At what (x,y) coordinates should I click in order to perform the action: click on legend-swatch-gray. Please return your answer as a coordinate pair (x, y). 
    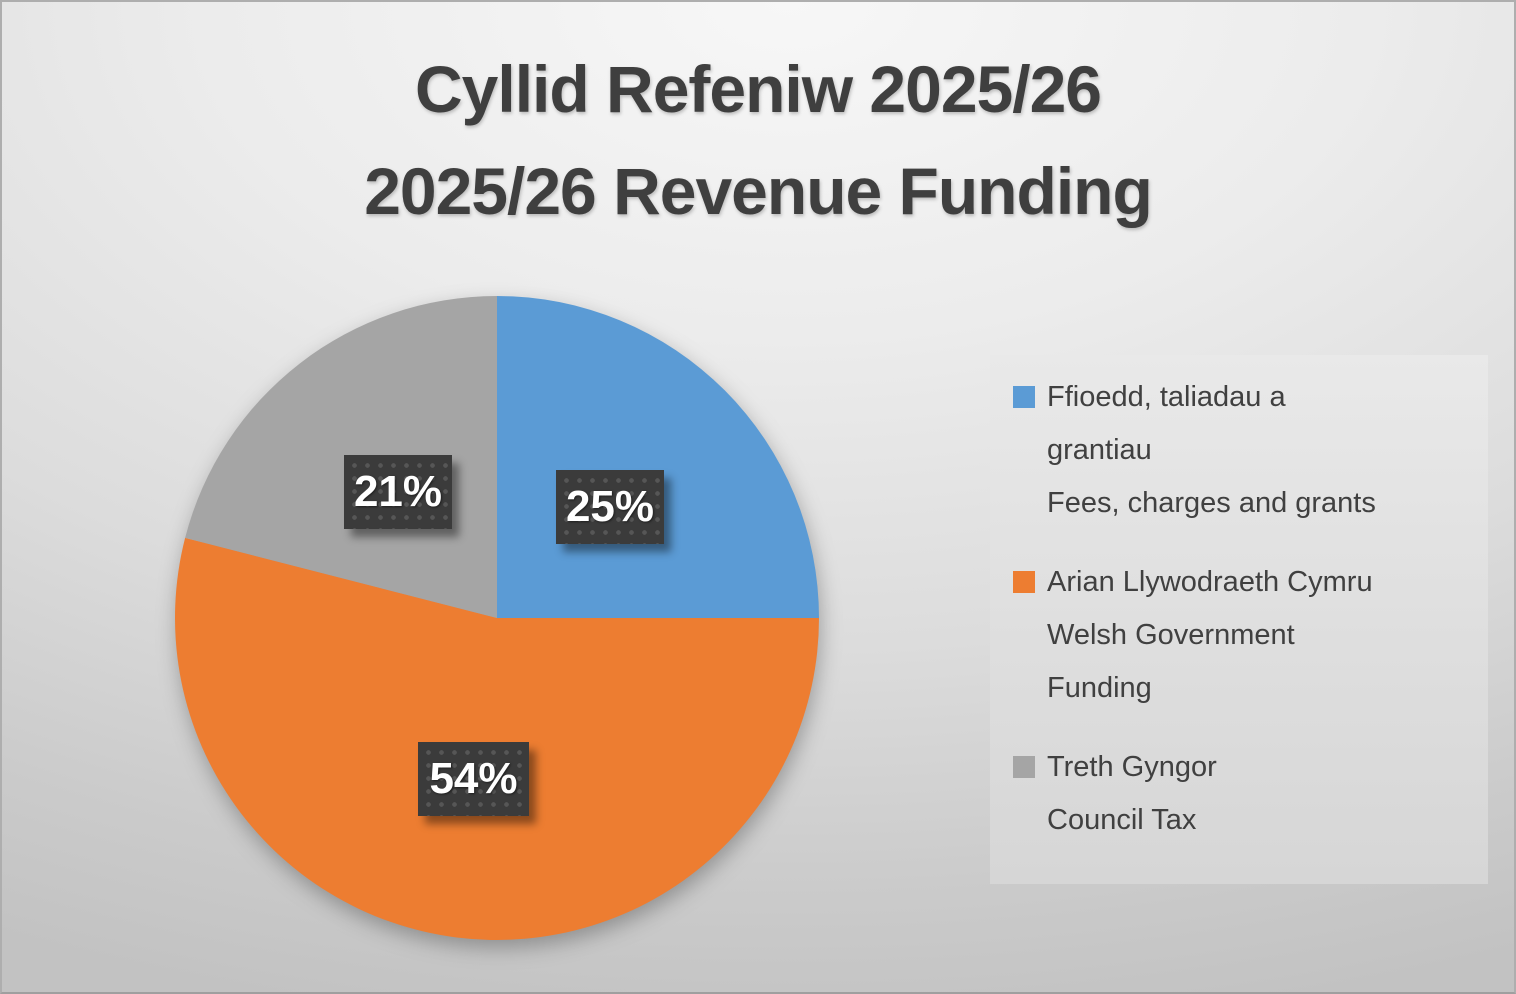
    Looking at the image, I should click on (1024, 767).